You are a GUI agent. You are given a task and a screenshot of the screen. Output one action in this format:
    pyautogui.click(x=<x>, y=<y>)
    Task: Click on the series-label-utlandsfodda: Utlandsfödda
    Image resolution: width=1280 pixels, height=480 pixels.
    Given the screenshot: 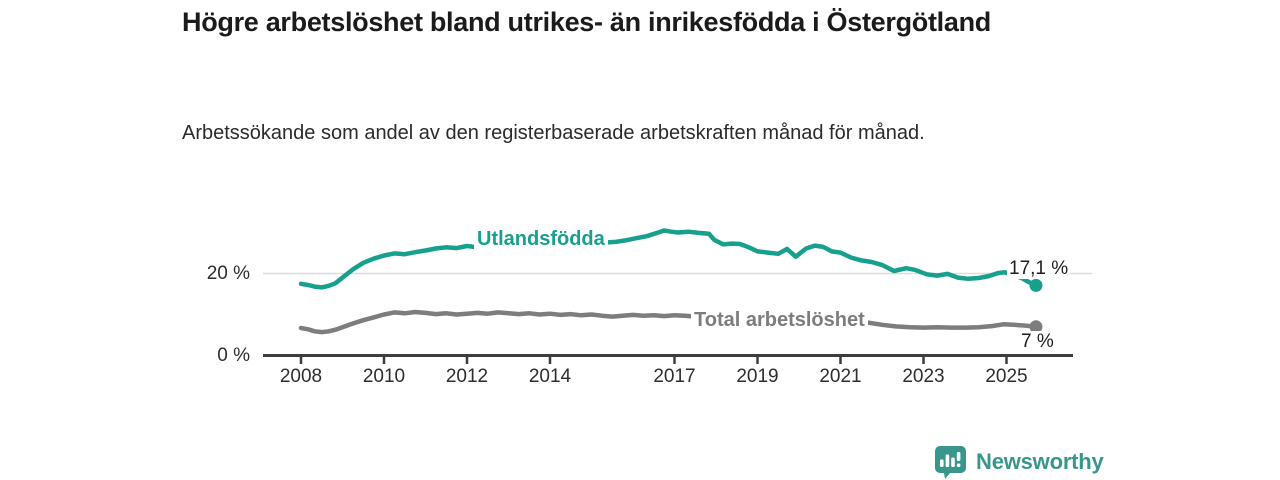 What is the action you would take?
    pyautogui.click(x=541, y=239)
    